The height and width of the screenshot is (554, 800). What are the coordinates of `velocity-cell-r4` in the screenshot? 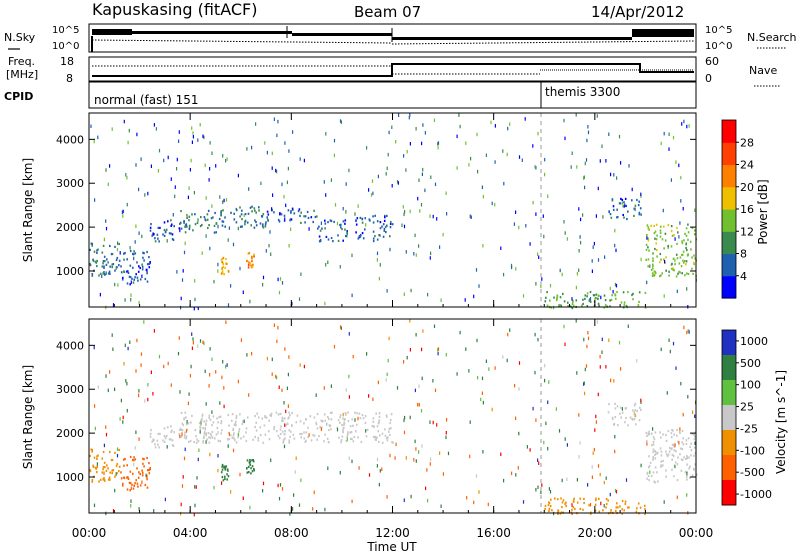 It's located at (224, 467).